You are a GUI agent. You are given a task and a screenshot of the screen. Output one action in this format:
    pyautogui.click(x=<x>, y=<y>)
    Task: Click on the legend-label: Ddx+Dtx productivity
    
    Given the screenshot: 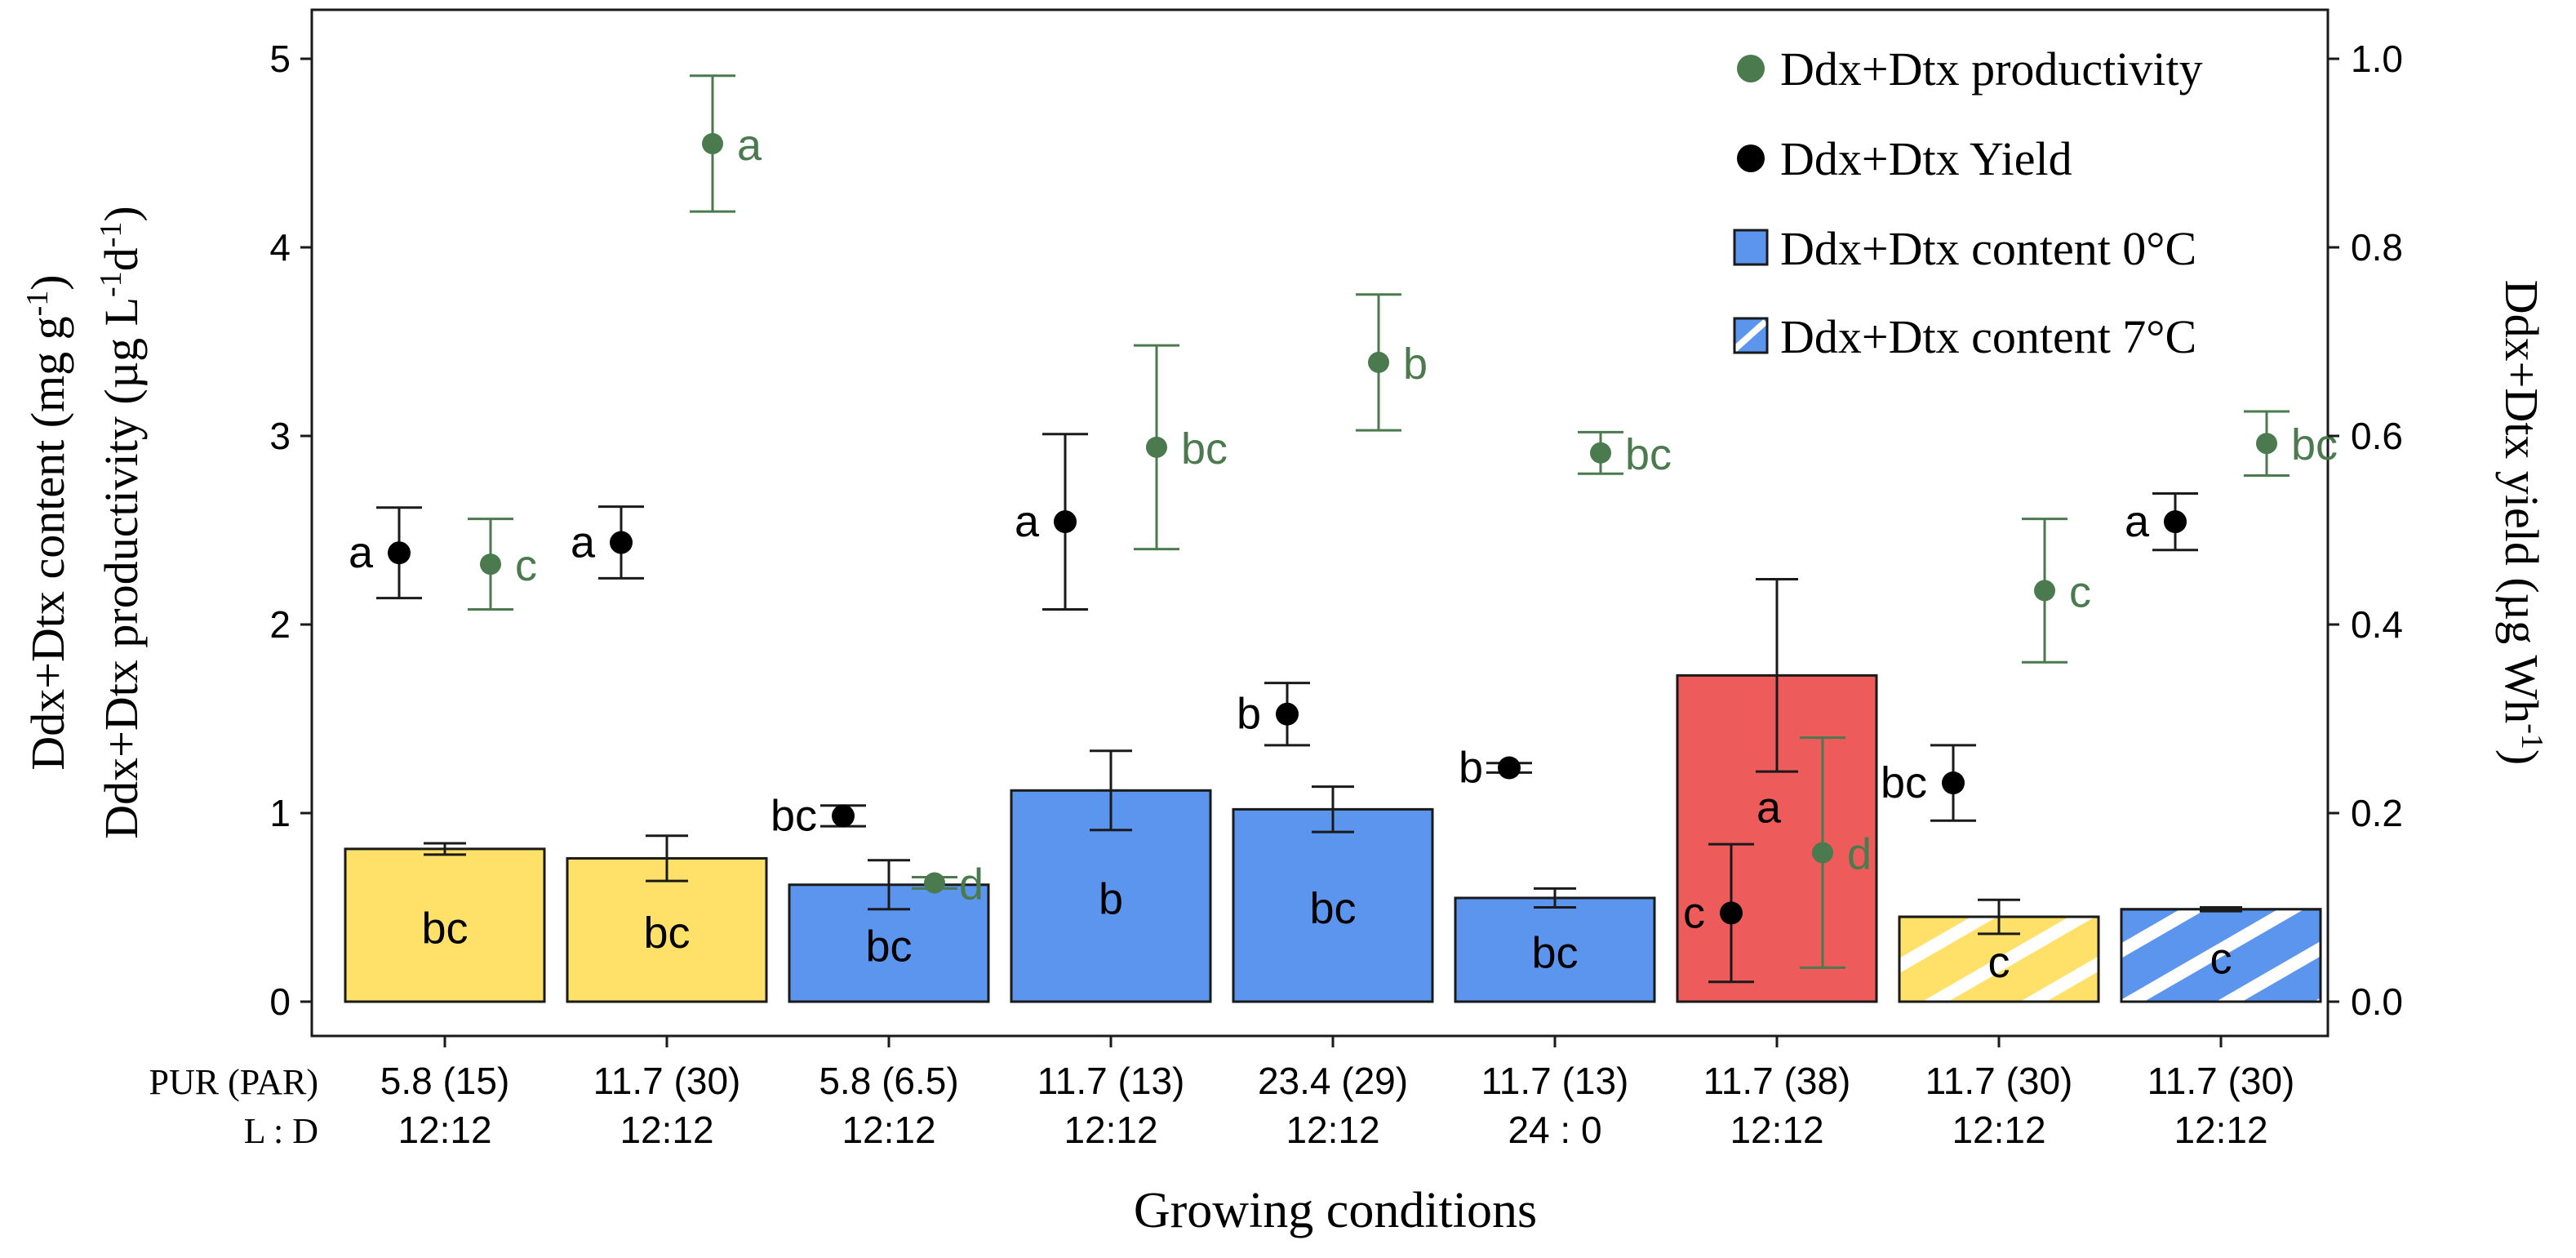 What is the action you would take?
    pyautogui.click(x=1991, y=69)
    